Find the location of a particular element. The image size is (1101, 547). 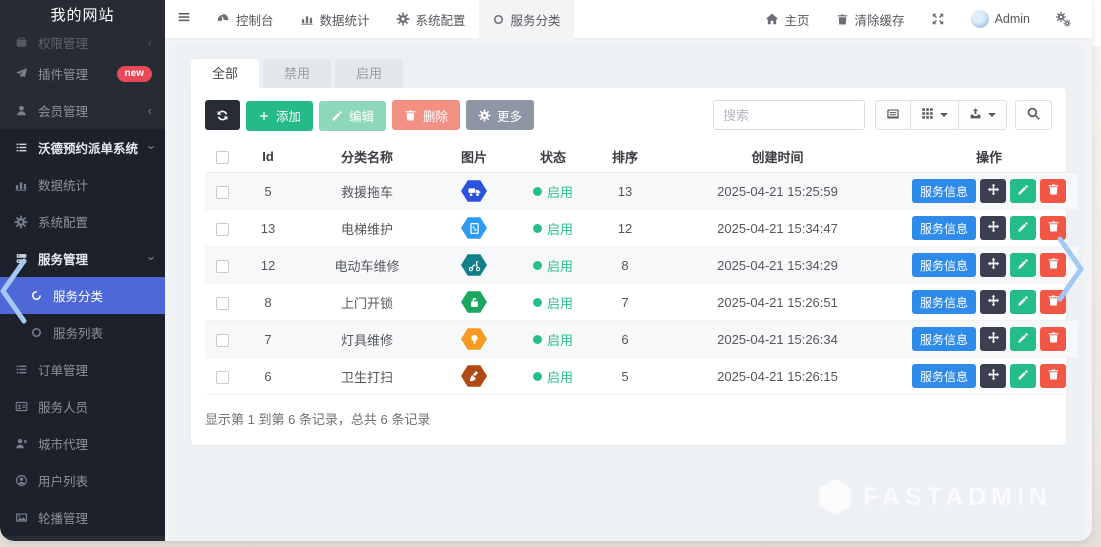

columns-button is located at coordinates (935, 115).